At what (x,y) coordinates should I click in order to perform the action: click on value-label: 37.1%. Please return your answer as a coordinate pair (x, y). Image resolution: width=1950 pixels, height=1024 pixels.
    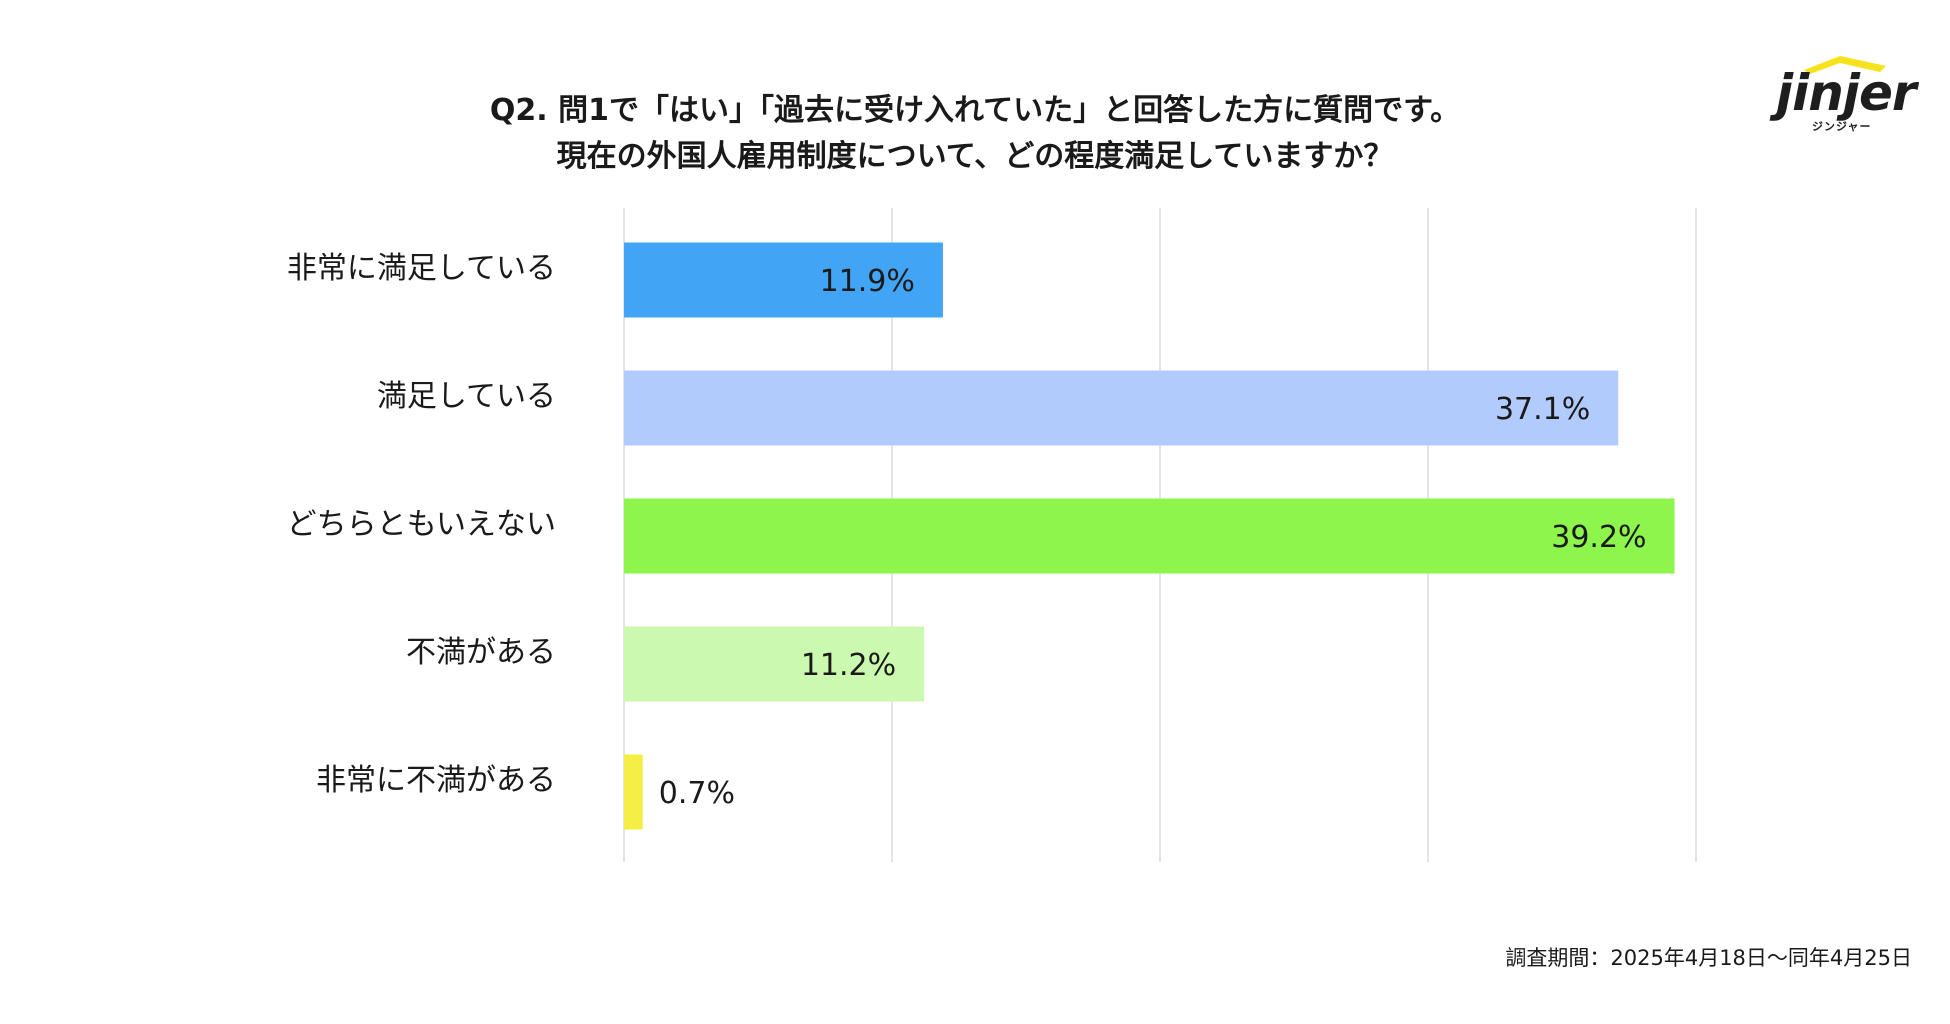
    Looking at the image, I should click on (1542, 409).